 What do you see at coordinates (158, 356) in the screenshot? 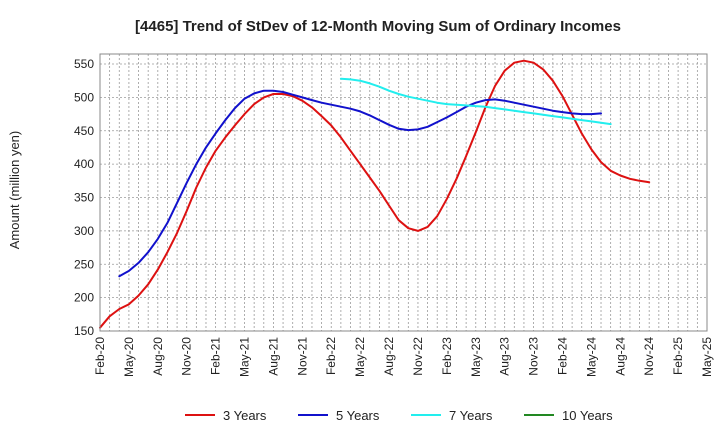
I see `x-tick-label: Aug-20` at bounding box center [158, 356].